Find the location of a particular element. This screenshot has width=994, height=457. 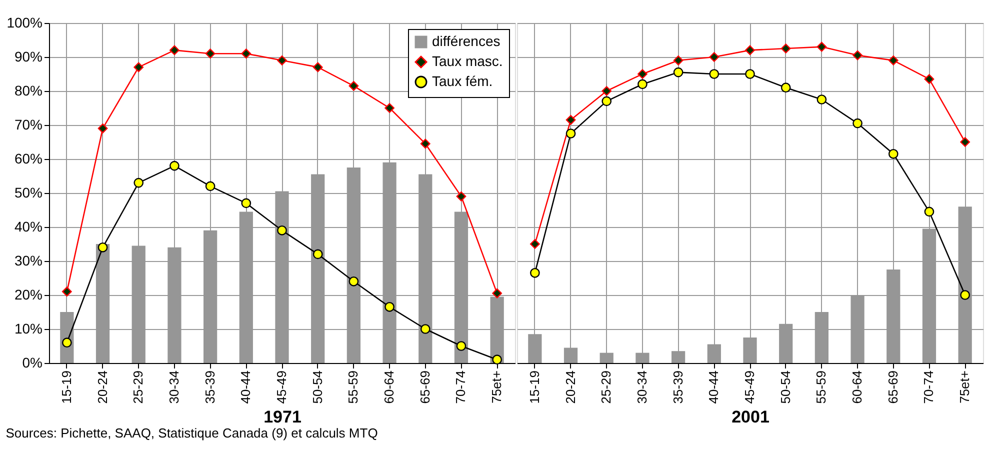

y-tick-label: 30% is located at coordinates (28, 260).